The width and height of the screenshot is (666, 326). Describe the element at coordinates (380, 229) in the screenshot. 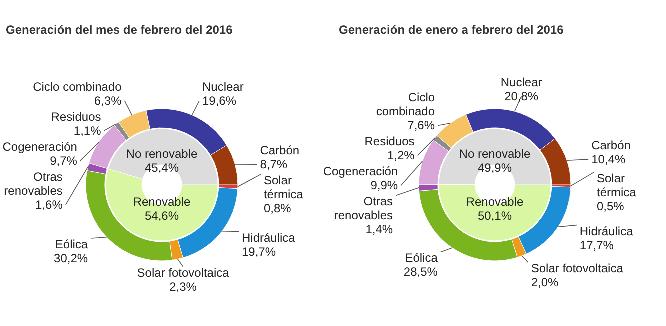

I see `data-label: 1,4%` at that location.